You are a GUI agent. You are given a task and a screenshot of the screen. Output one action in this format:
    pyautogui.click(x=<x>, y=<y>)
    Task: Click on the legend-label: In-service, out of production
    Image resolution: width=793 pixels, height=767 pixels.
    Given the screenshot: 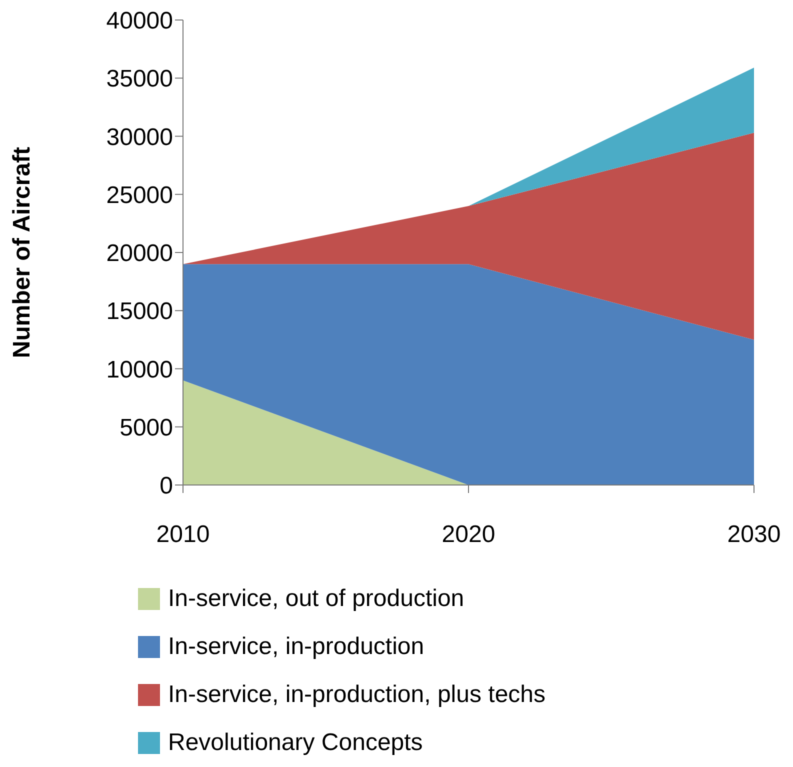 What is the action you would take?
    pyautogui.click(x=316, y=599)
    